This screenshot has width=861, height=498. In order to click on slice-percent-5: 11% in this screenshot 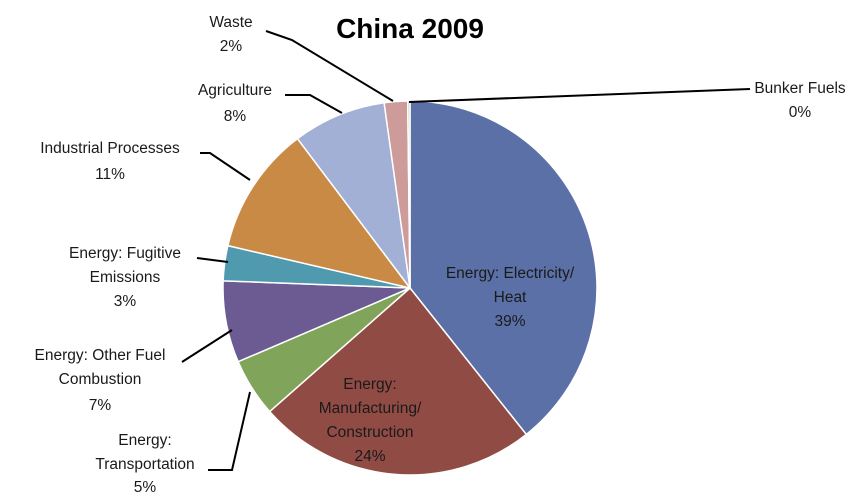, I will do `click(110, 174)`.